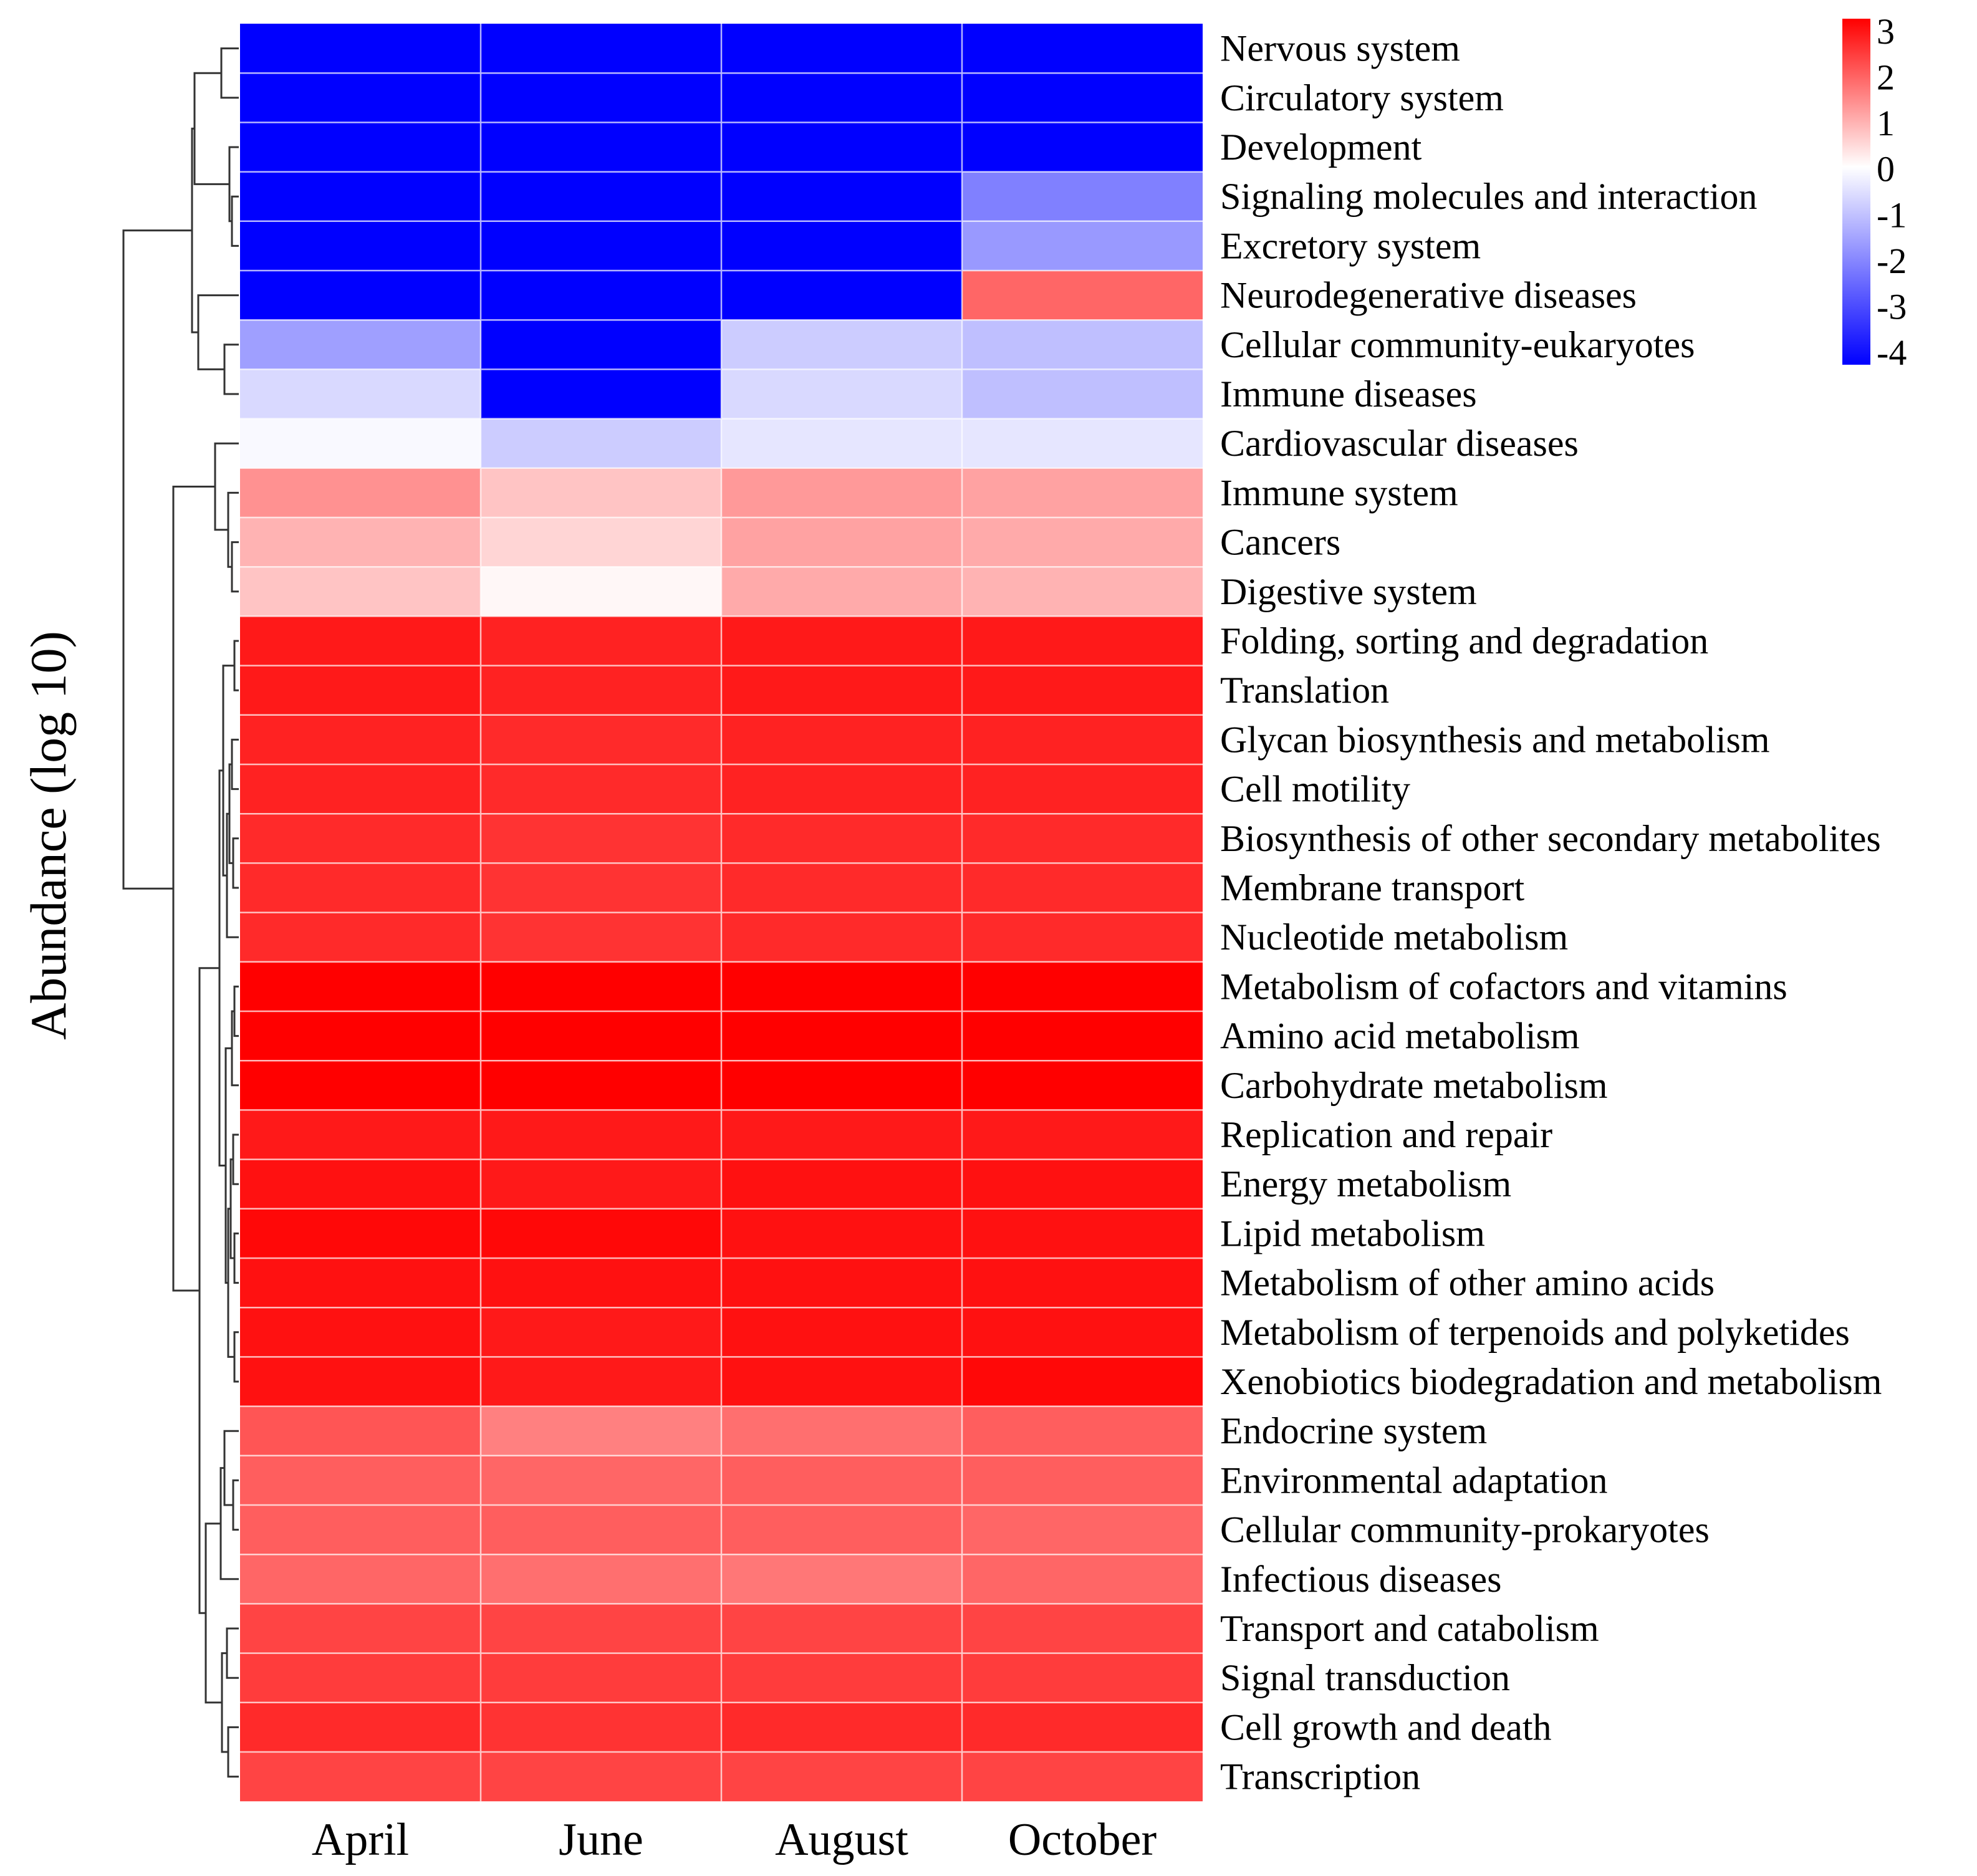  I want to click on cell-immune-system-june, so click(601, 492).